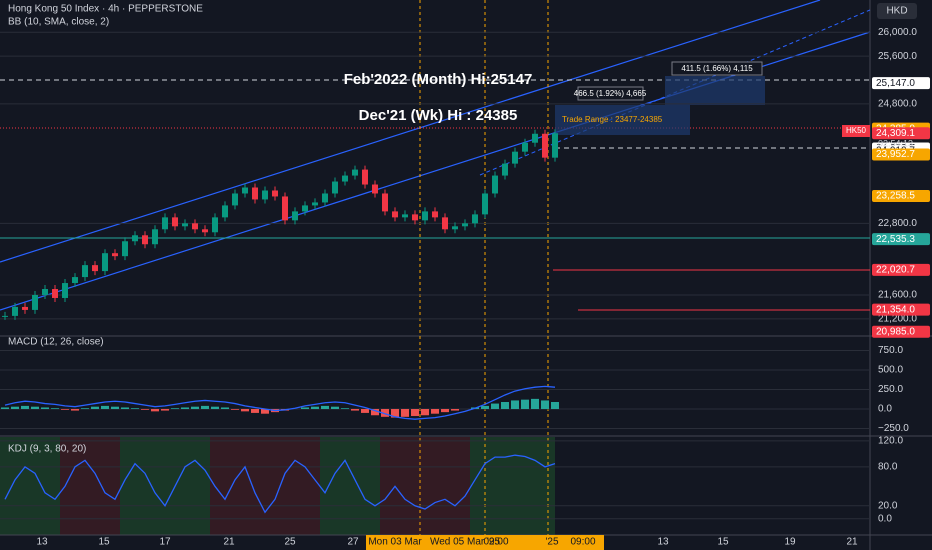 The width and height of the screenshot is (932, 550). What do you see at coordinates (895, 144) in the screenshot?
I see `countdown: 02:54:13` at bounding box center [895, 144].